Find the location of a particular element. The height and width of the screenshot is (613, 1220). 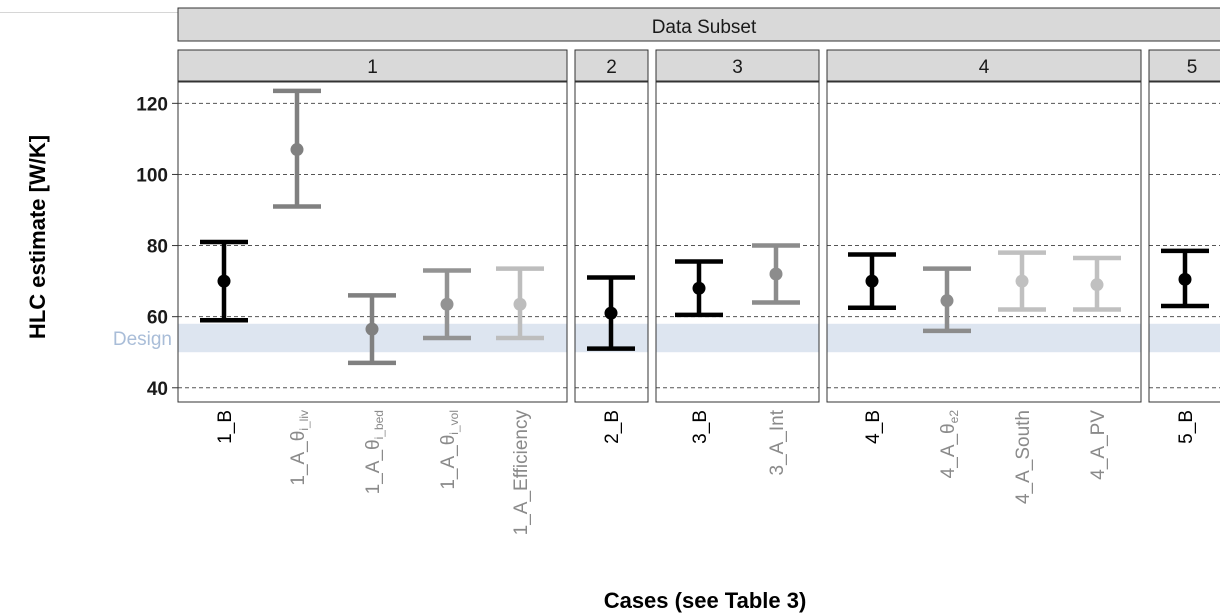

case-label: 1_B is located at coordinates (225, 427).